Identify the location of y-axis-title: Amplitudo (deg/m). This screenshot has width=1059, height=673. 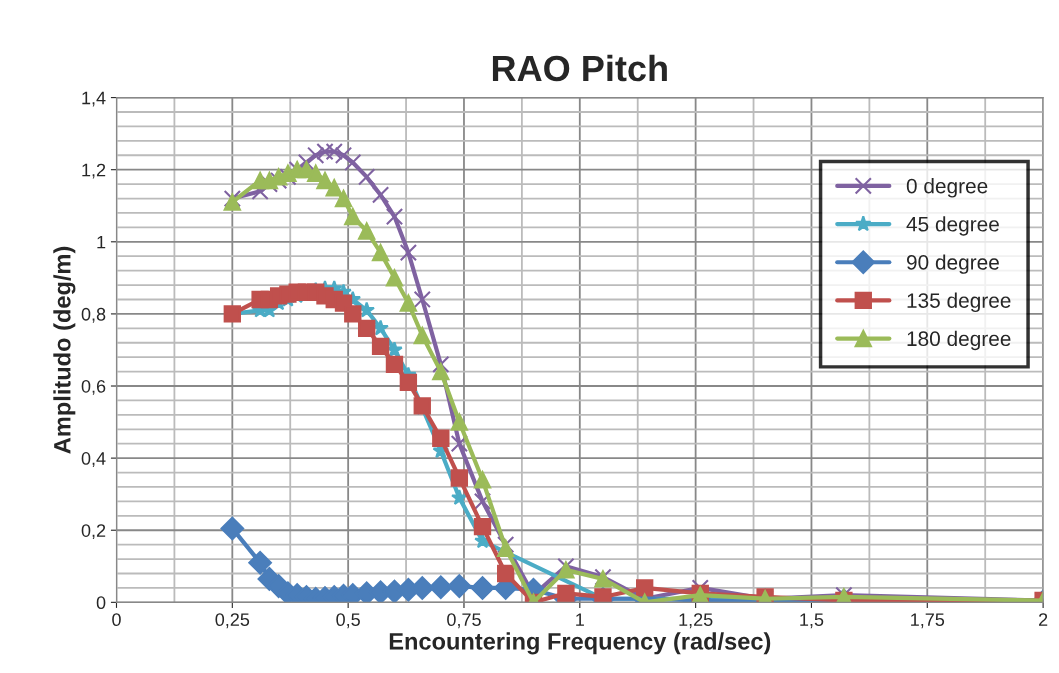
(64, 350).